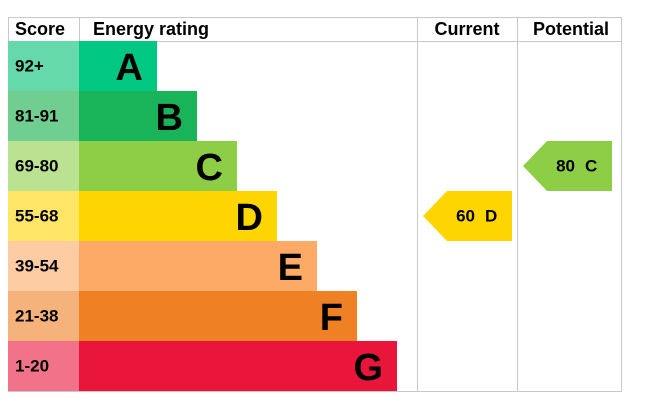 The height and width of the screenshot is (420, 650). I want to click on header-potential: Potential, so click(571, 29).